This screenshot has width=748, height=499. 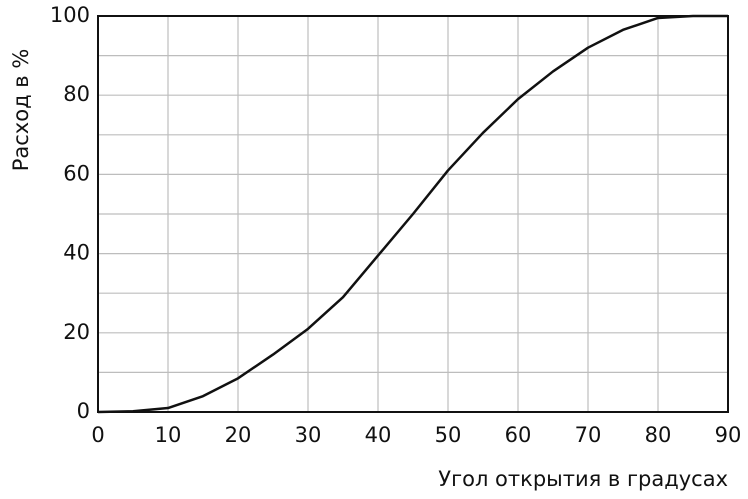 I want to click on y-tick-label: 60, so click(x=76, y=173).